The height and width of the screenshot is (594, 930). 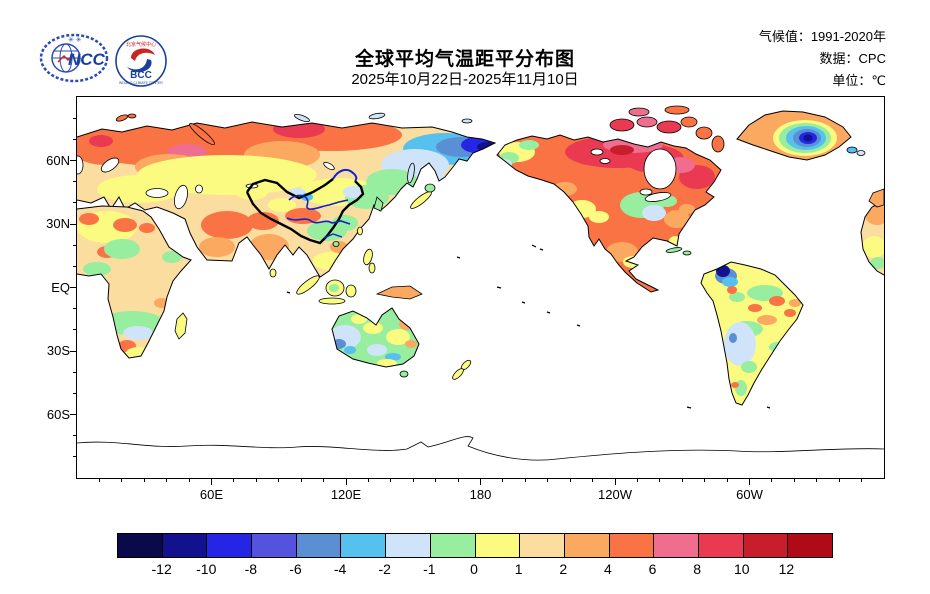 What do you see at coordinates (58, 223) in the screenshot?
I see `lat-tick-label: 30N` at bounding box center [58, 223].